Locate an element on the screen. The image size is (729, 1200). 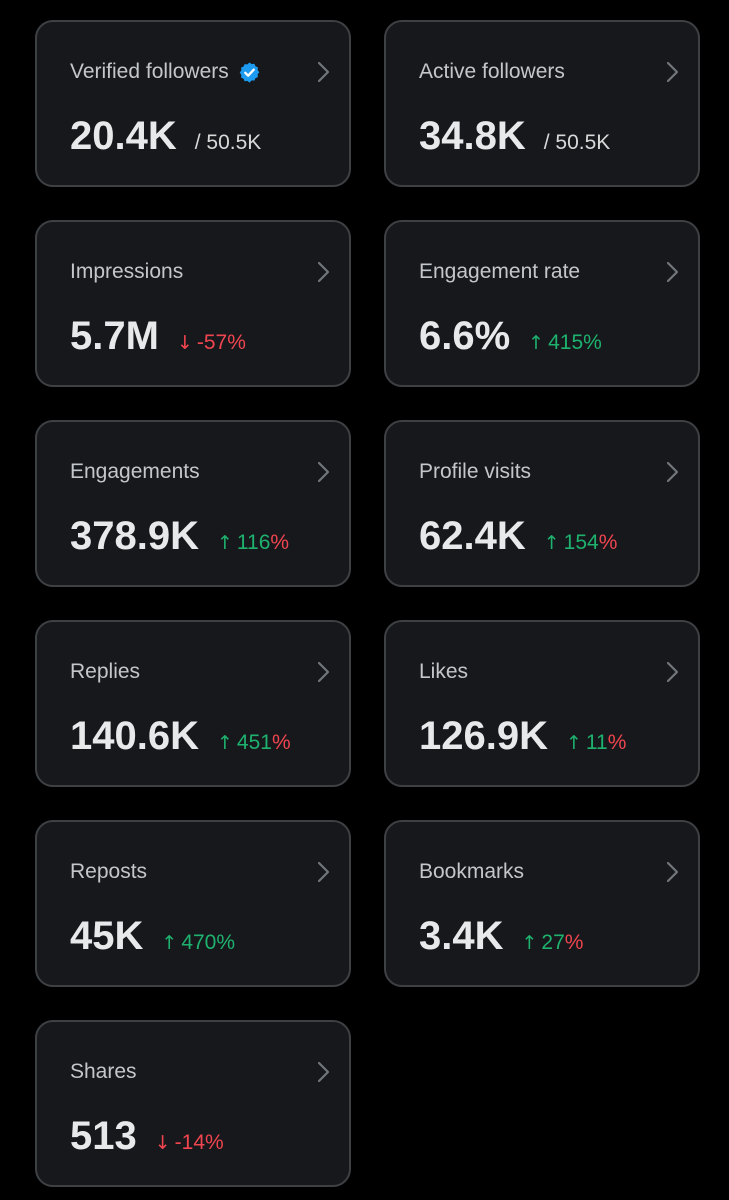
card-title: Impressions is located at coordinates (127, 271).